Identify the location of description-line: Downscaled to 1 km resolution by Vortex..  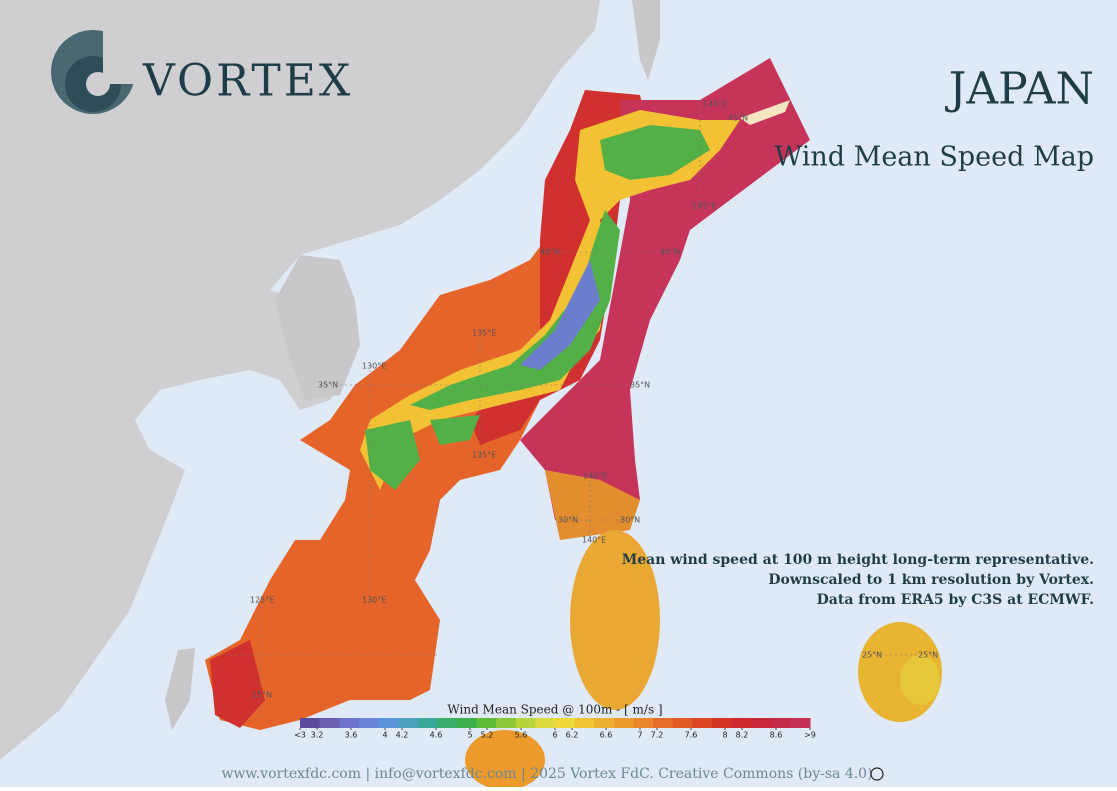
(931, 580).